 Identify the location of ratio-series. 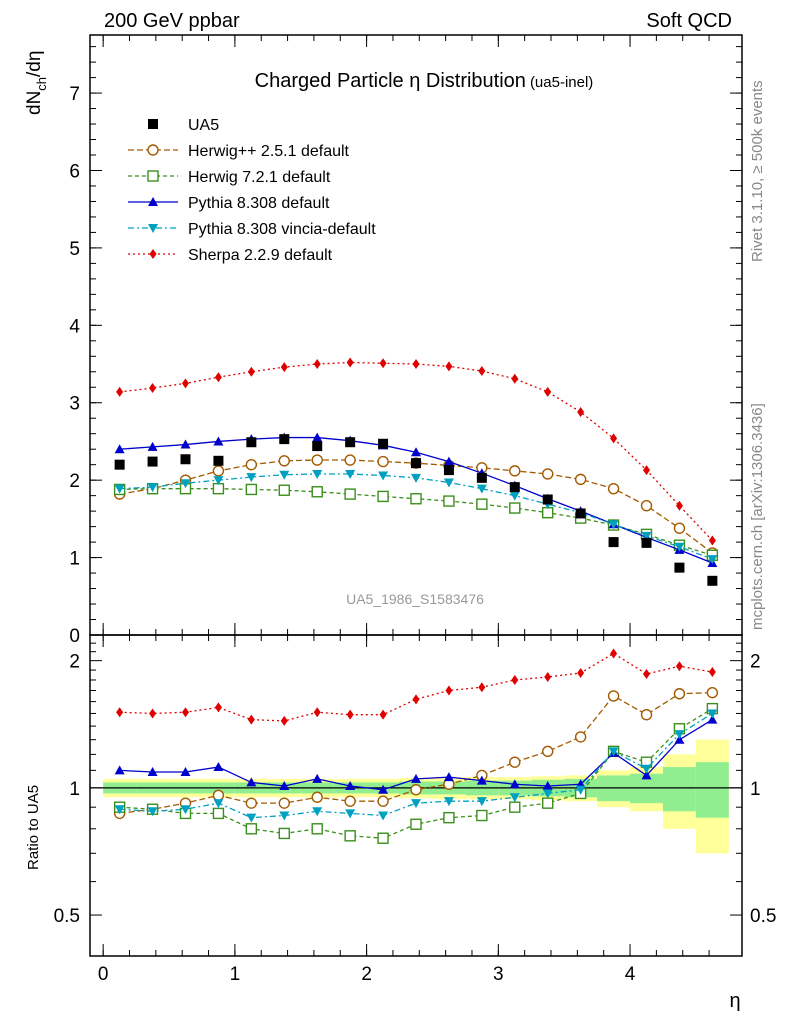
(416, 746).